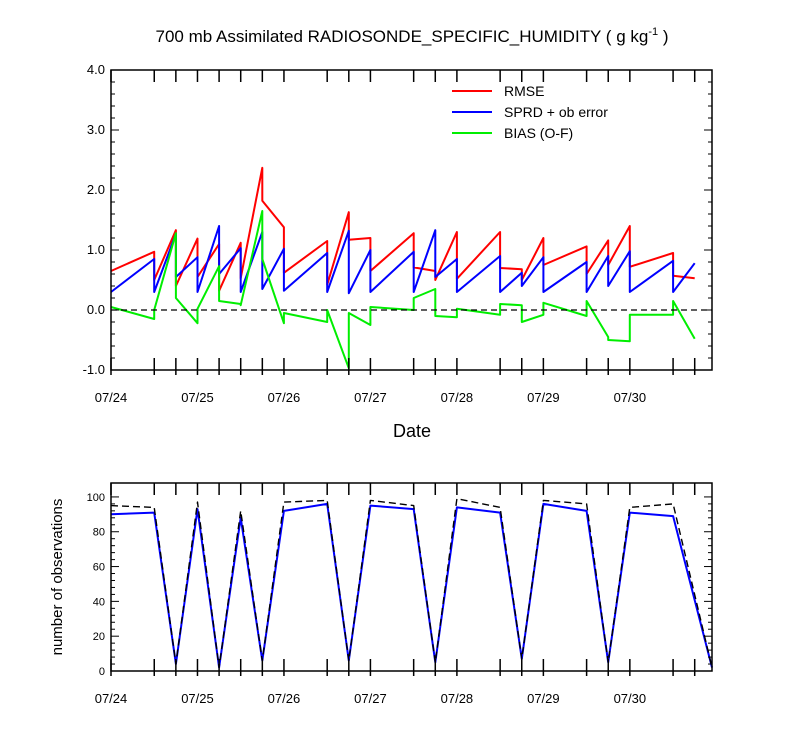 The image size is (800, 750). What do you see at coordinates (94, 369) in the screenshot?
I see `y-tick-label: -1.0` at bounding box center [94, 369].